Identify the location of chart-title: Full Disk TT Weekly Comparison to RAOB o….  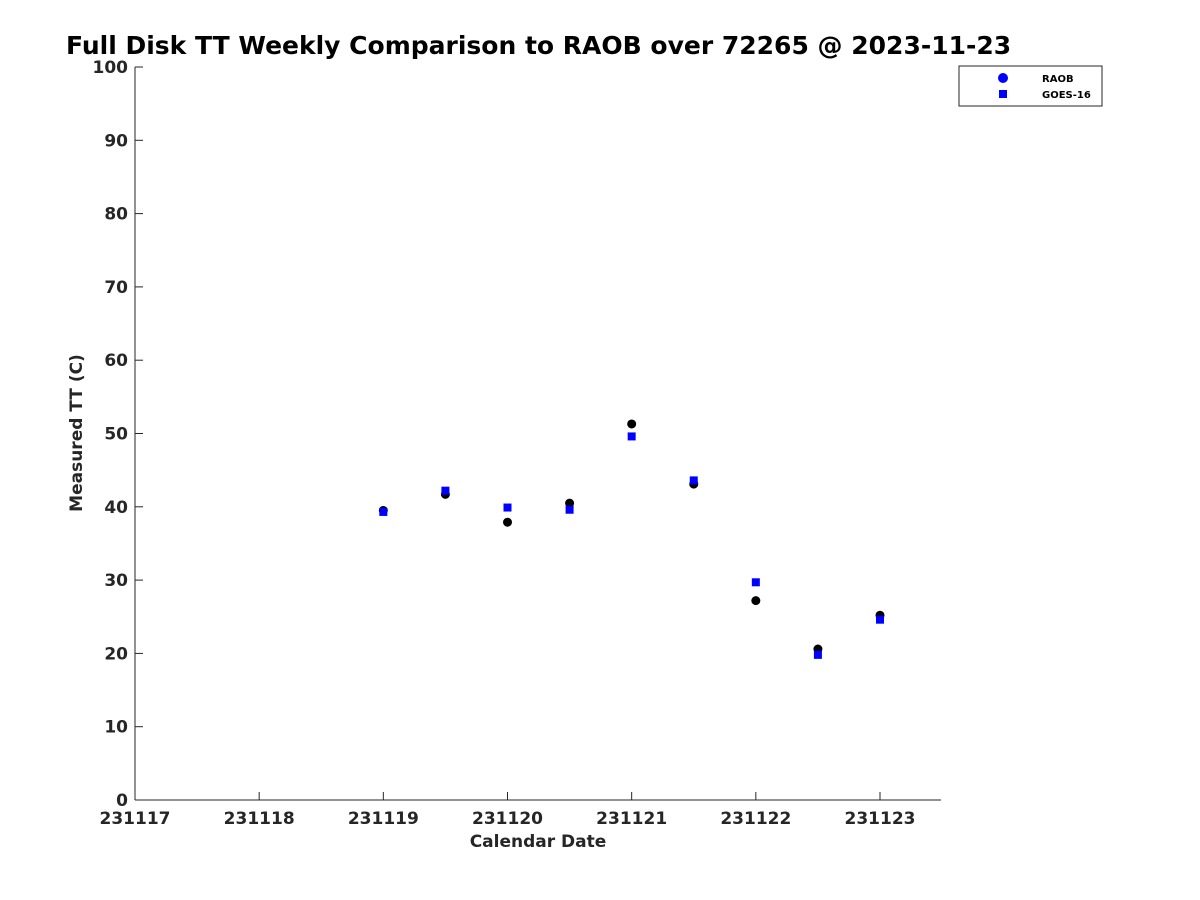
(538, 45).